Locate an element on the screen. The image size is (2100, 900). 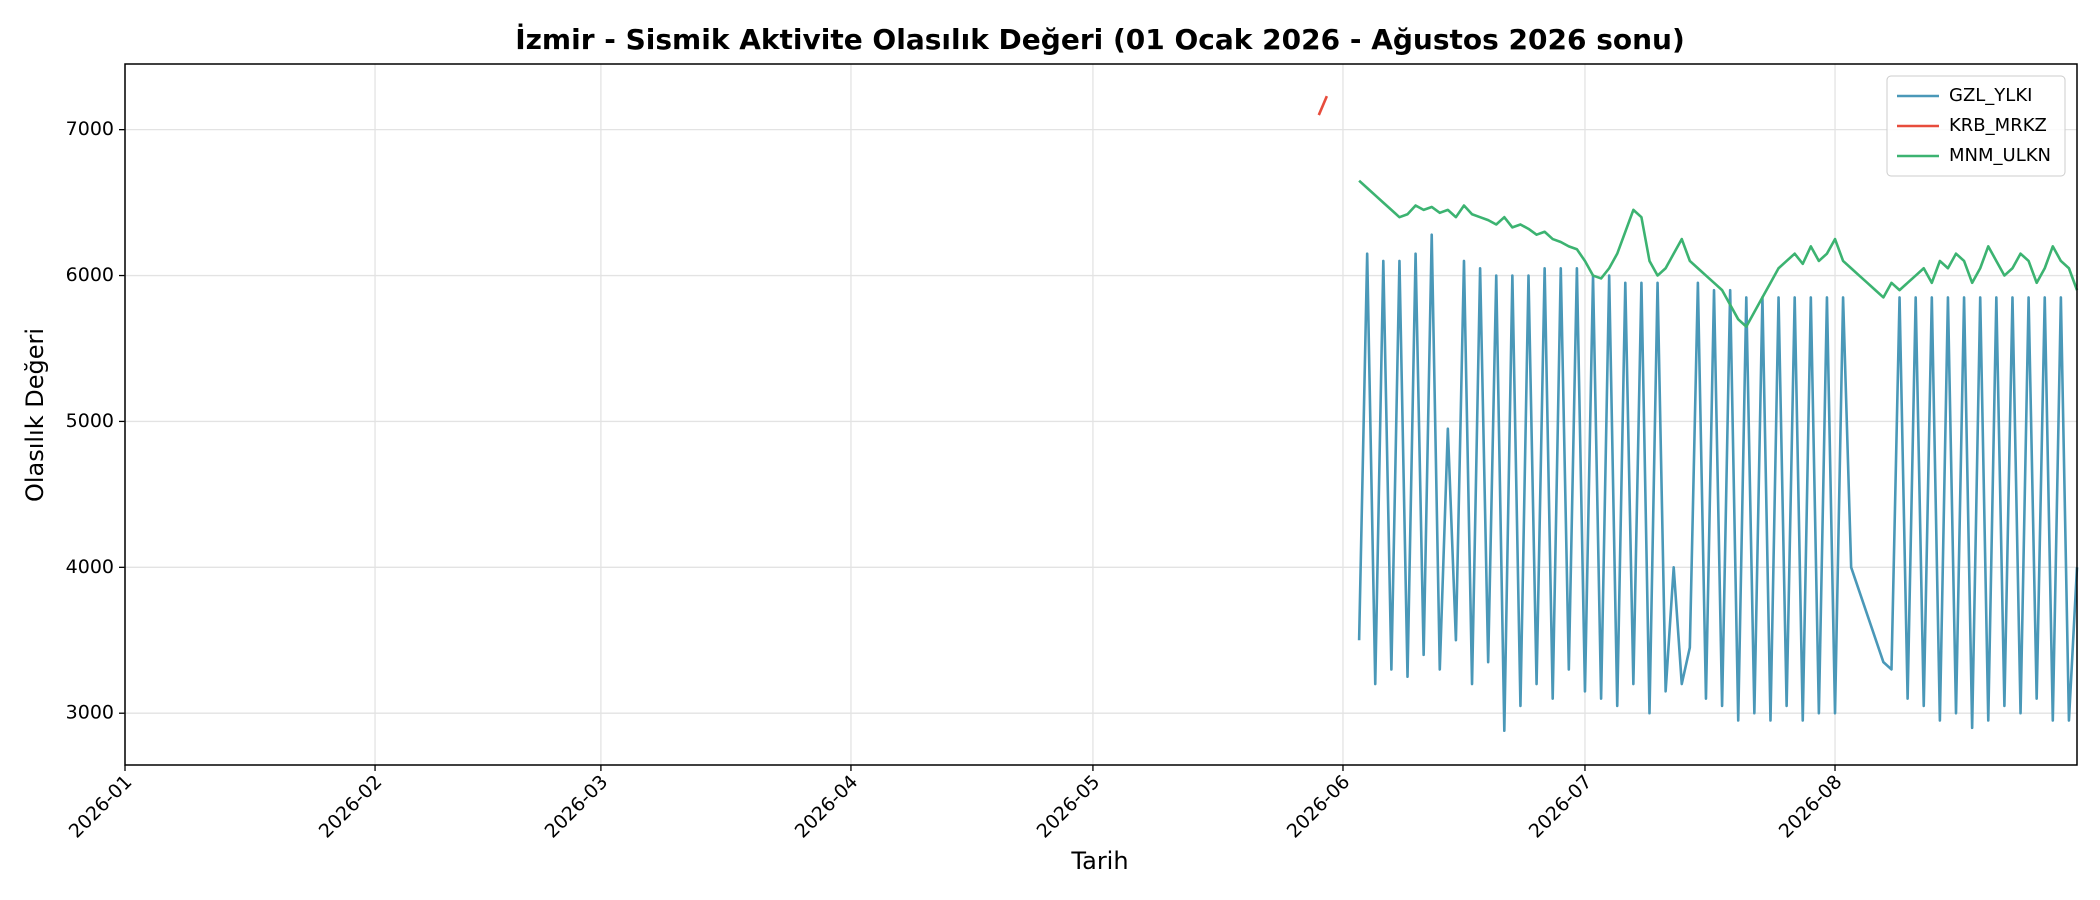
y-tick-label: 6000 is located at coordinates (90, 275).